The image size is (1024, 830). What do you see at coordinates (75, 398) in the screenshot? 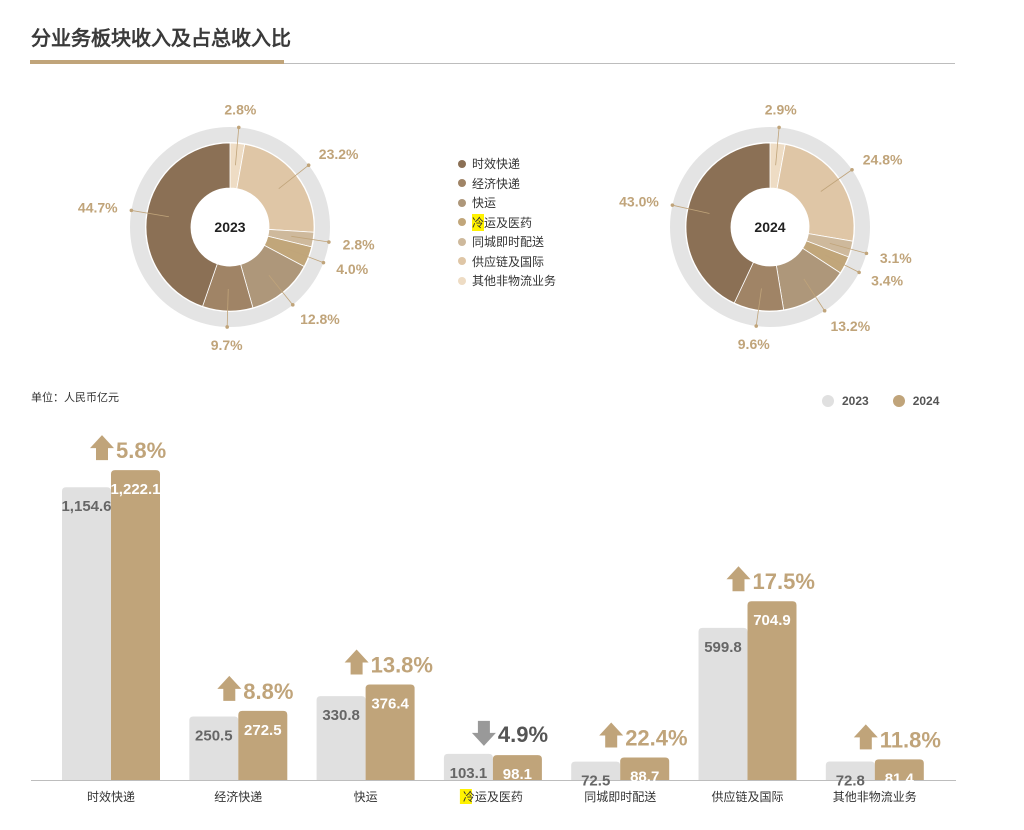
I see `unit-label: 单位：人民币亿元` at bounding box center [75, 398].